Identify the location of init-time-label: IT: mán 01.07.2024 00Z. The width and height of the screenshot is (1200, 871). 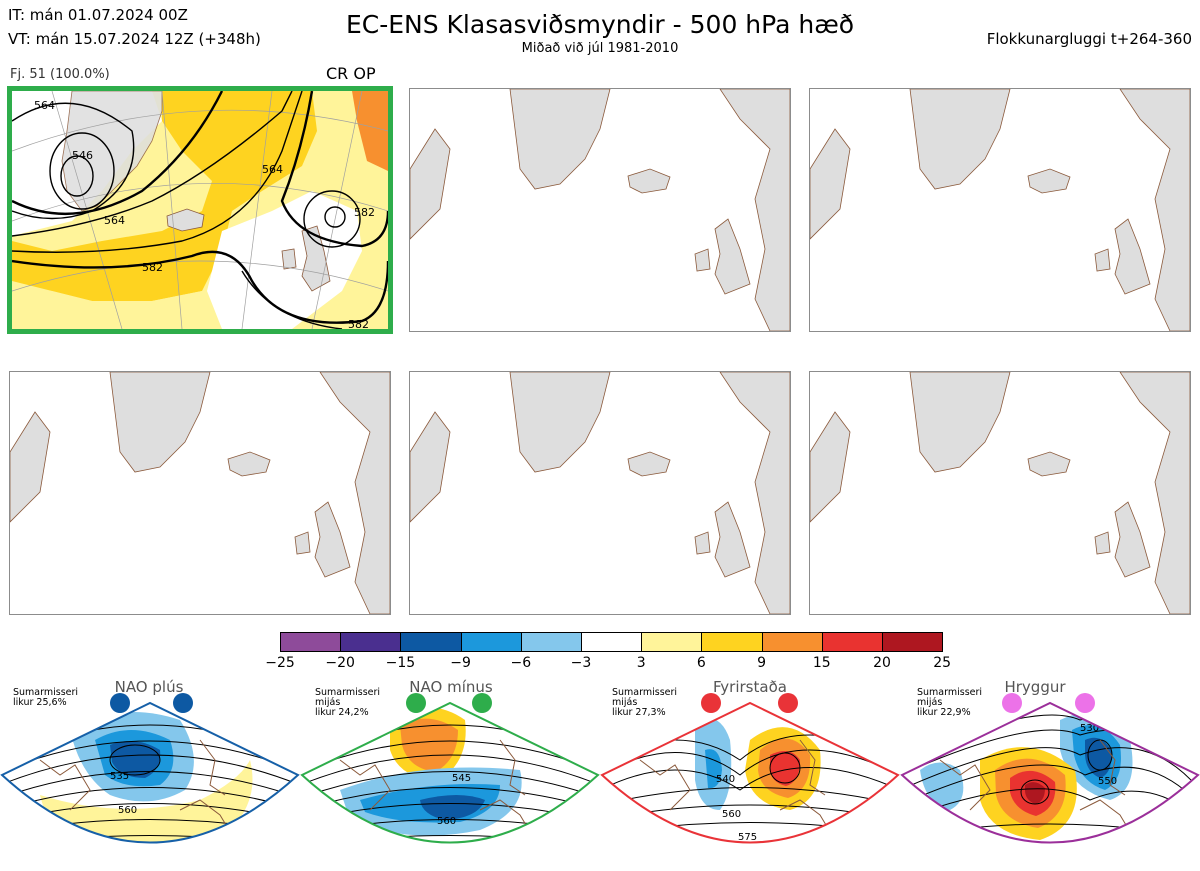
(98, 15).